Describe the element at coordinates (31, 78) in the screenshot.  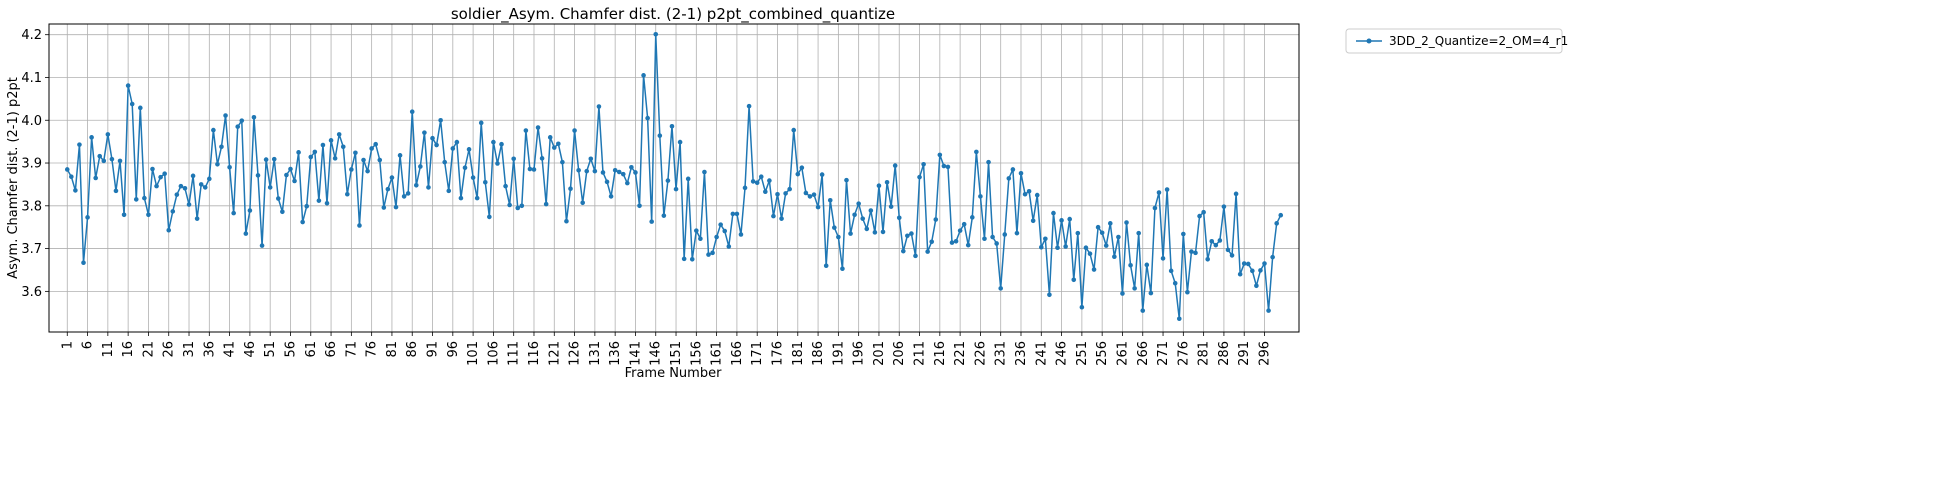
I see `y-tick-label: 4.1` at that location.